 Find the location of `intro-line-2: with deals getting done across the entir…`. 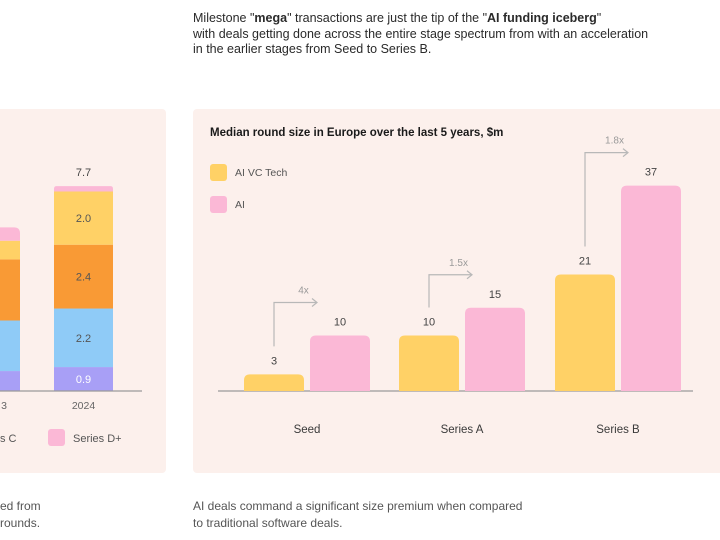

intro-line-2: with deals getting done across the entir… is located at coordinates (421, 33).